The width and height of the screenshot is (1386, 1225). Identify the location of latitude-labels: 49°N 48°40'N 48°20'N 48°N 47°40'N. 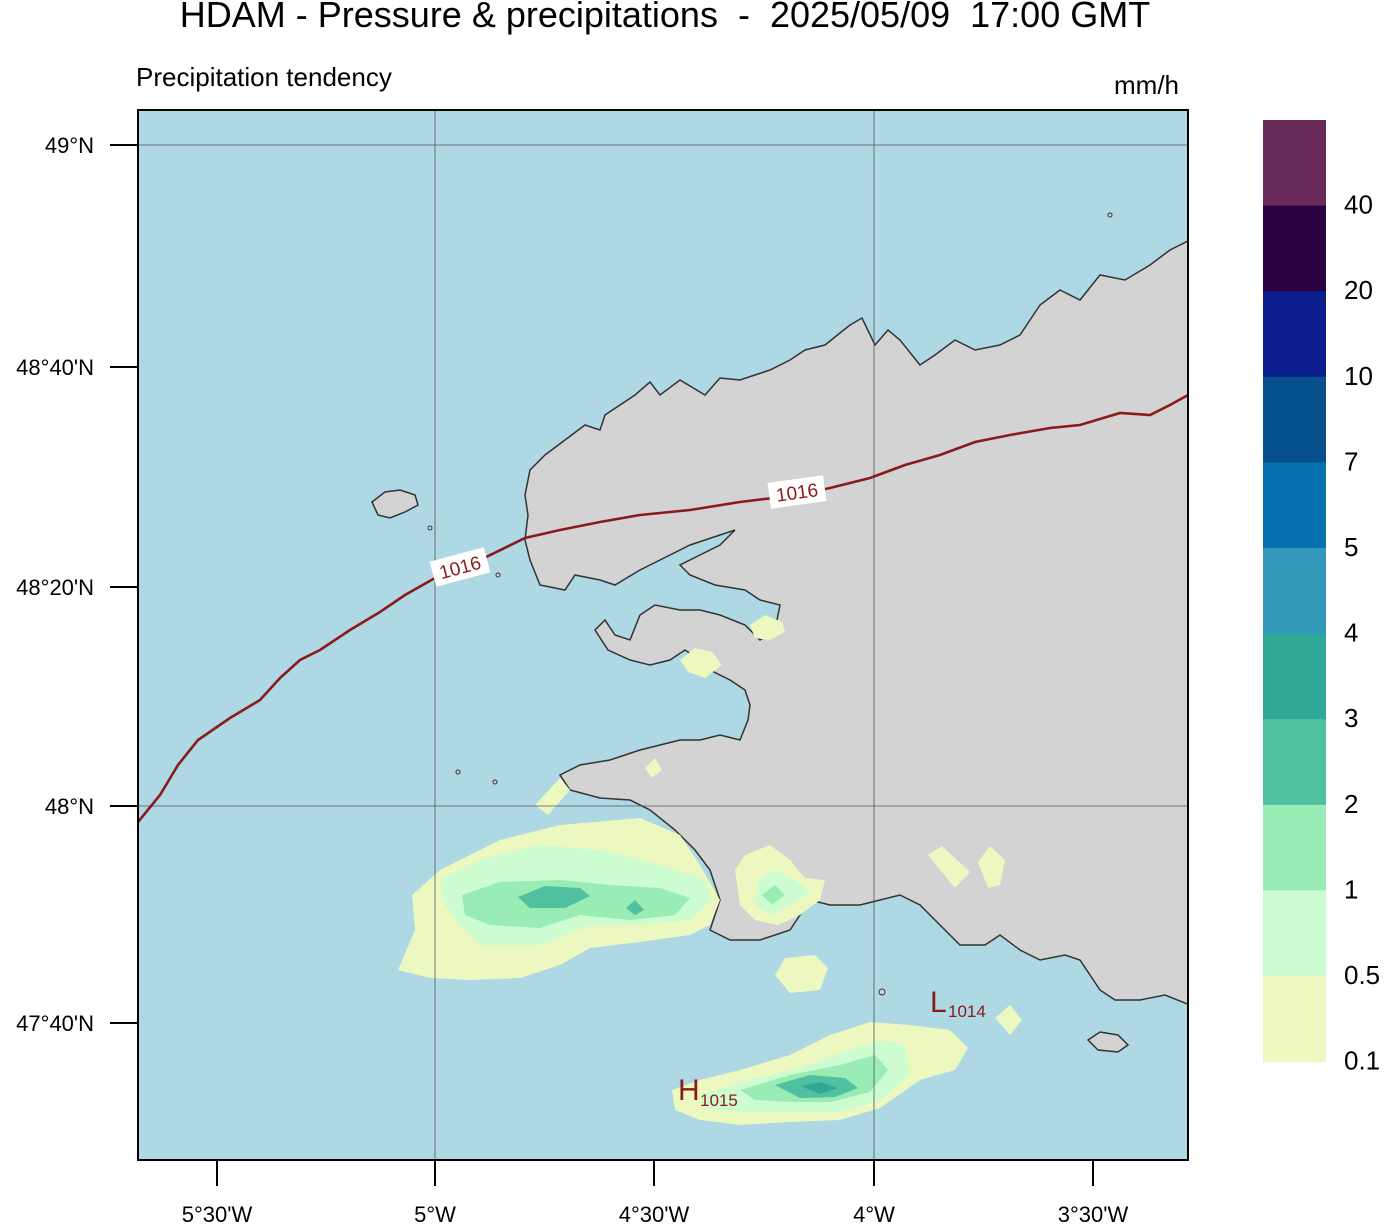
(55, 584).